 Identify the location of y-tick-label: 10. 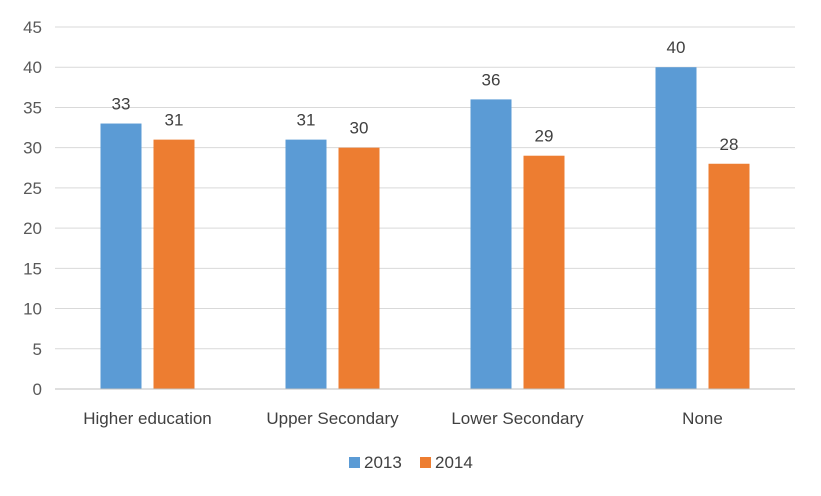
(32, 309).